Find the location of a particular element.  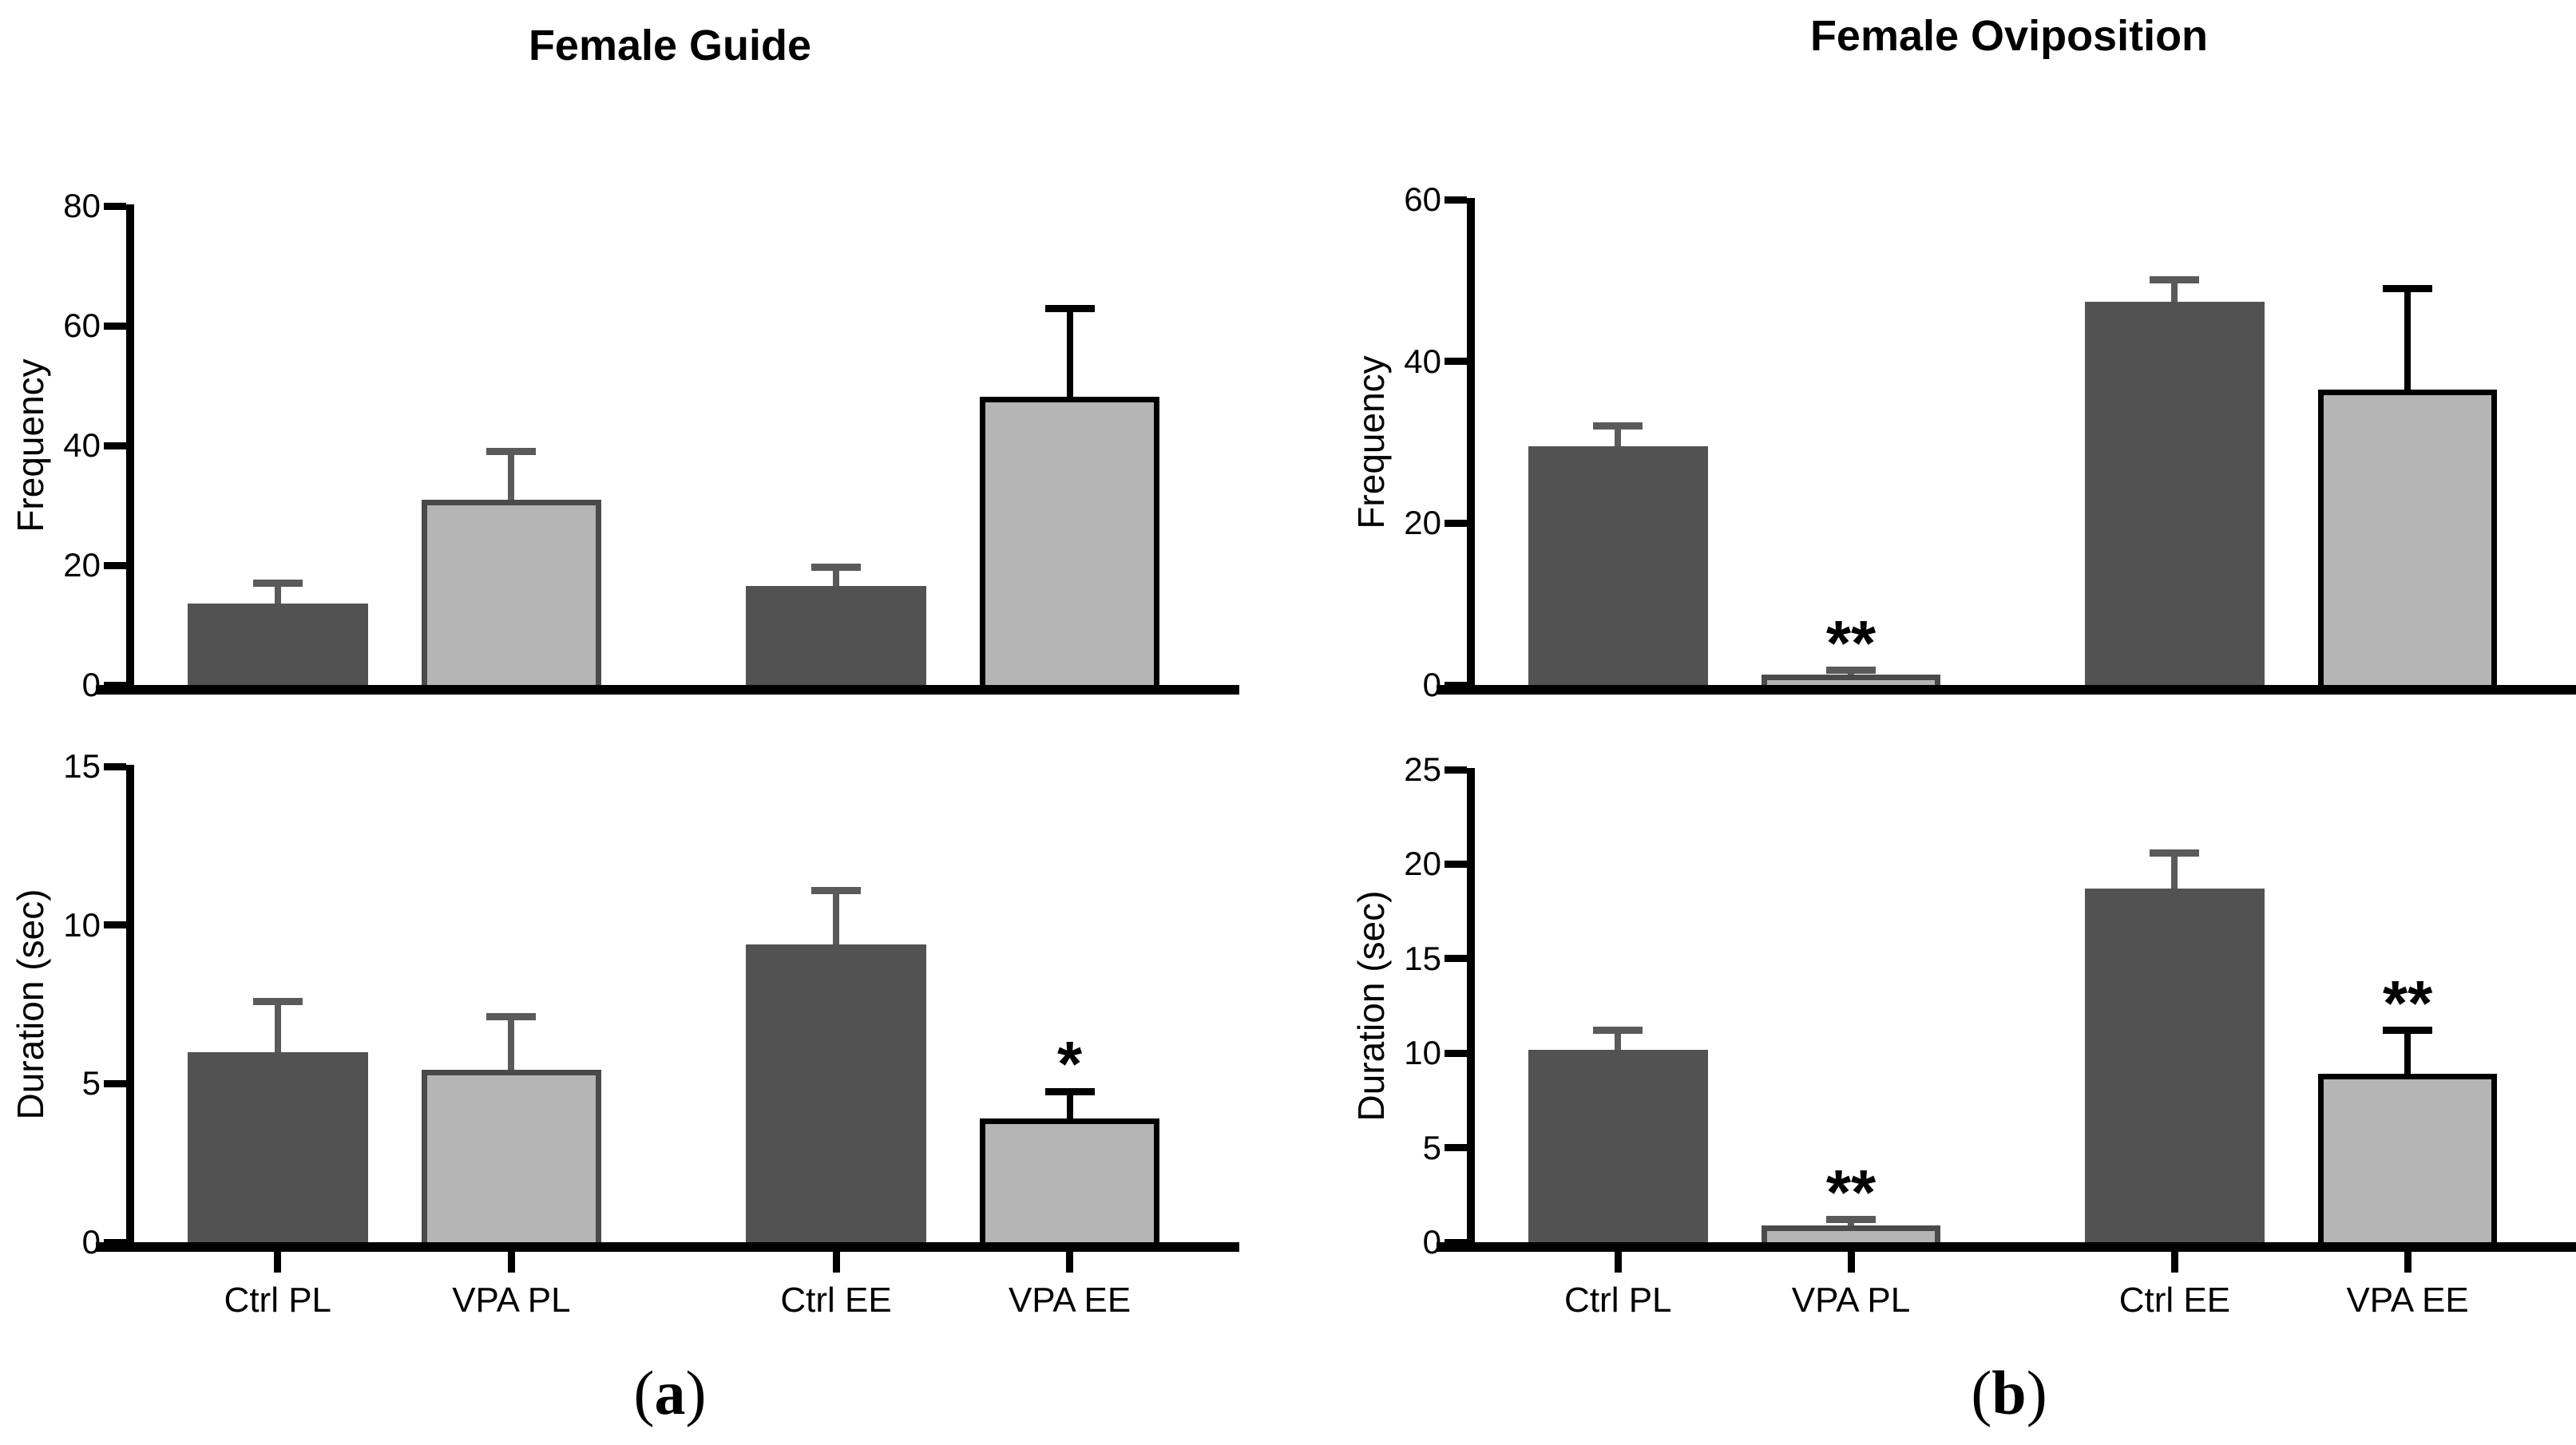

panel-a-caption: (a) is located at coordinates (670, 1393).